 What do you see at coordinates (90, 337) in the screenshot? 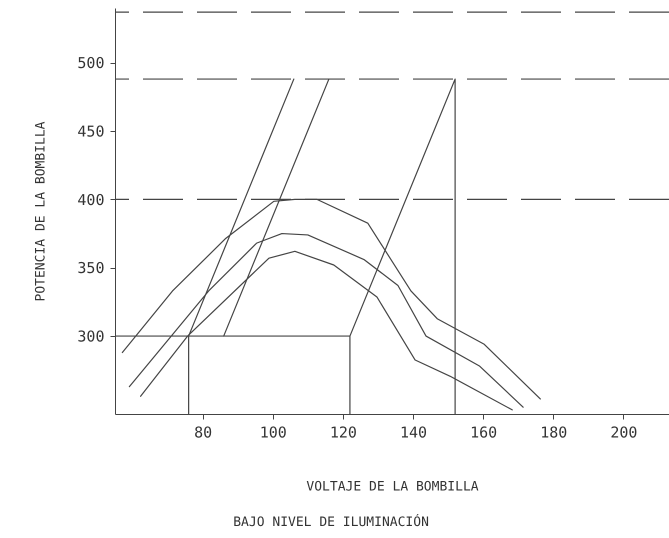
I see `y-tick-label: 300` at bounding box center [90, 337].